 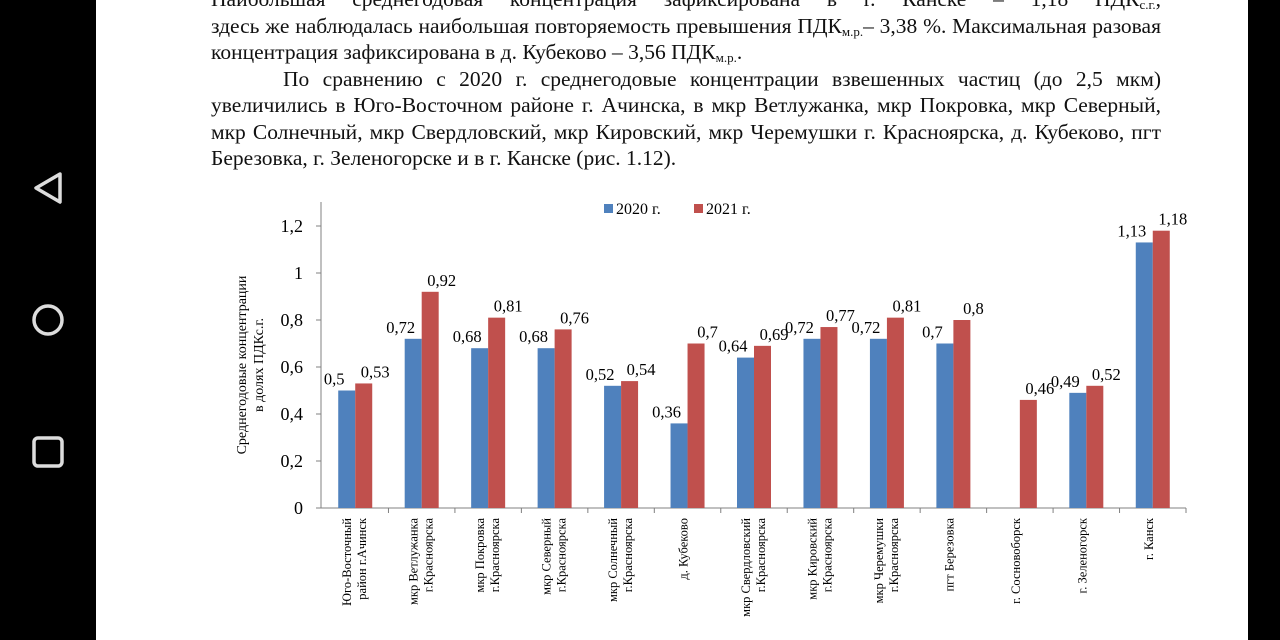 What do you see at coordinates (638, 209) in the screenshot?
I see `legend-label-2020: 2020 г.` at bounding box center [638, 209].